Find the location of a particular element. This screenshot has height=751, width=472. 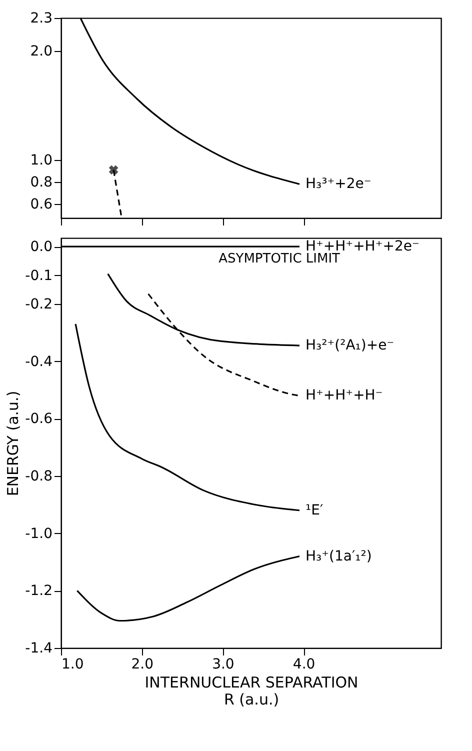

x-tick-label: 1.0 is located at coordinates (73, 664).